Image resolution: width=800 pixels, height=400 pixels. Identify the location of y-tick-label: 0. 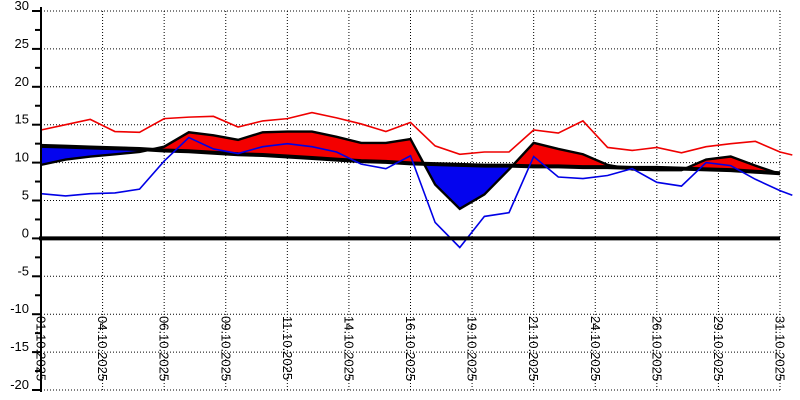
(25, 232).